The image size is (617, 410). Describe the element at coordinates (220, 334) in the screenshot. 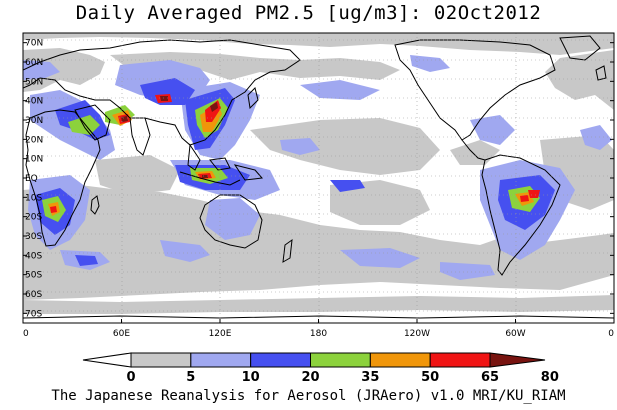

I see `lon-label: 120E` at that location.